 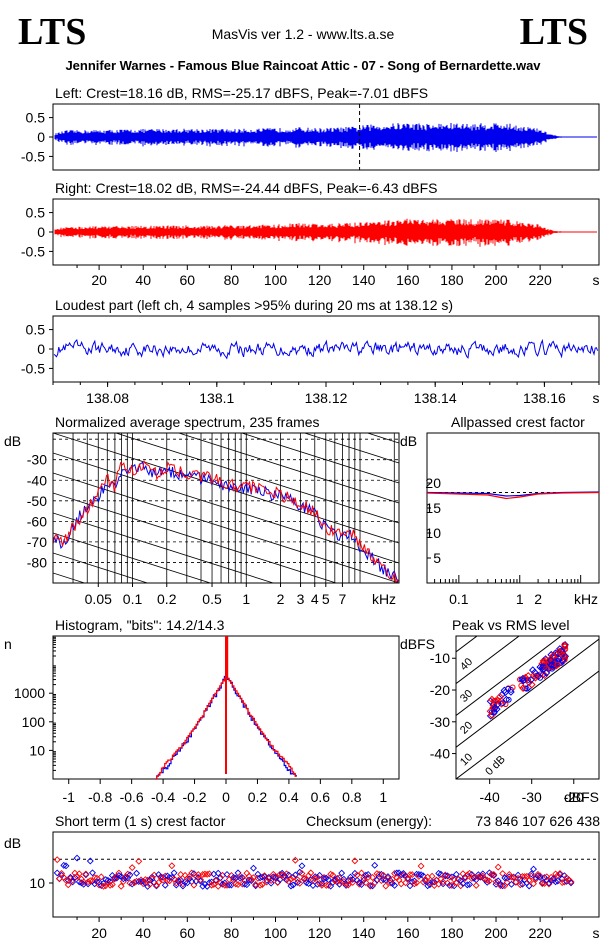 What do you see at coordinates (384, 599) in the screenshot?
I see `avg-spectrum-xunit: kHz` at bounding box center [384, 599].